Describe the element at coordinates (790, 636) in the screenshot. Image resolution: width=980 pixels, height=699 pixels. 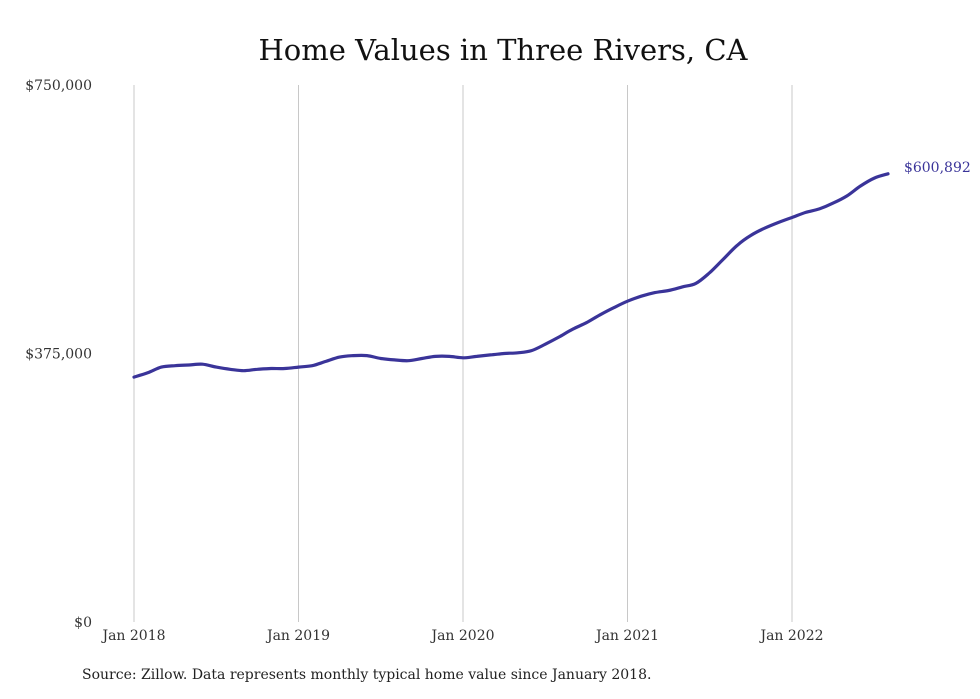
I see `x-tick-label-4: Jan 2022` at that location.